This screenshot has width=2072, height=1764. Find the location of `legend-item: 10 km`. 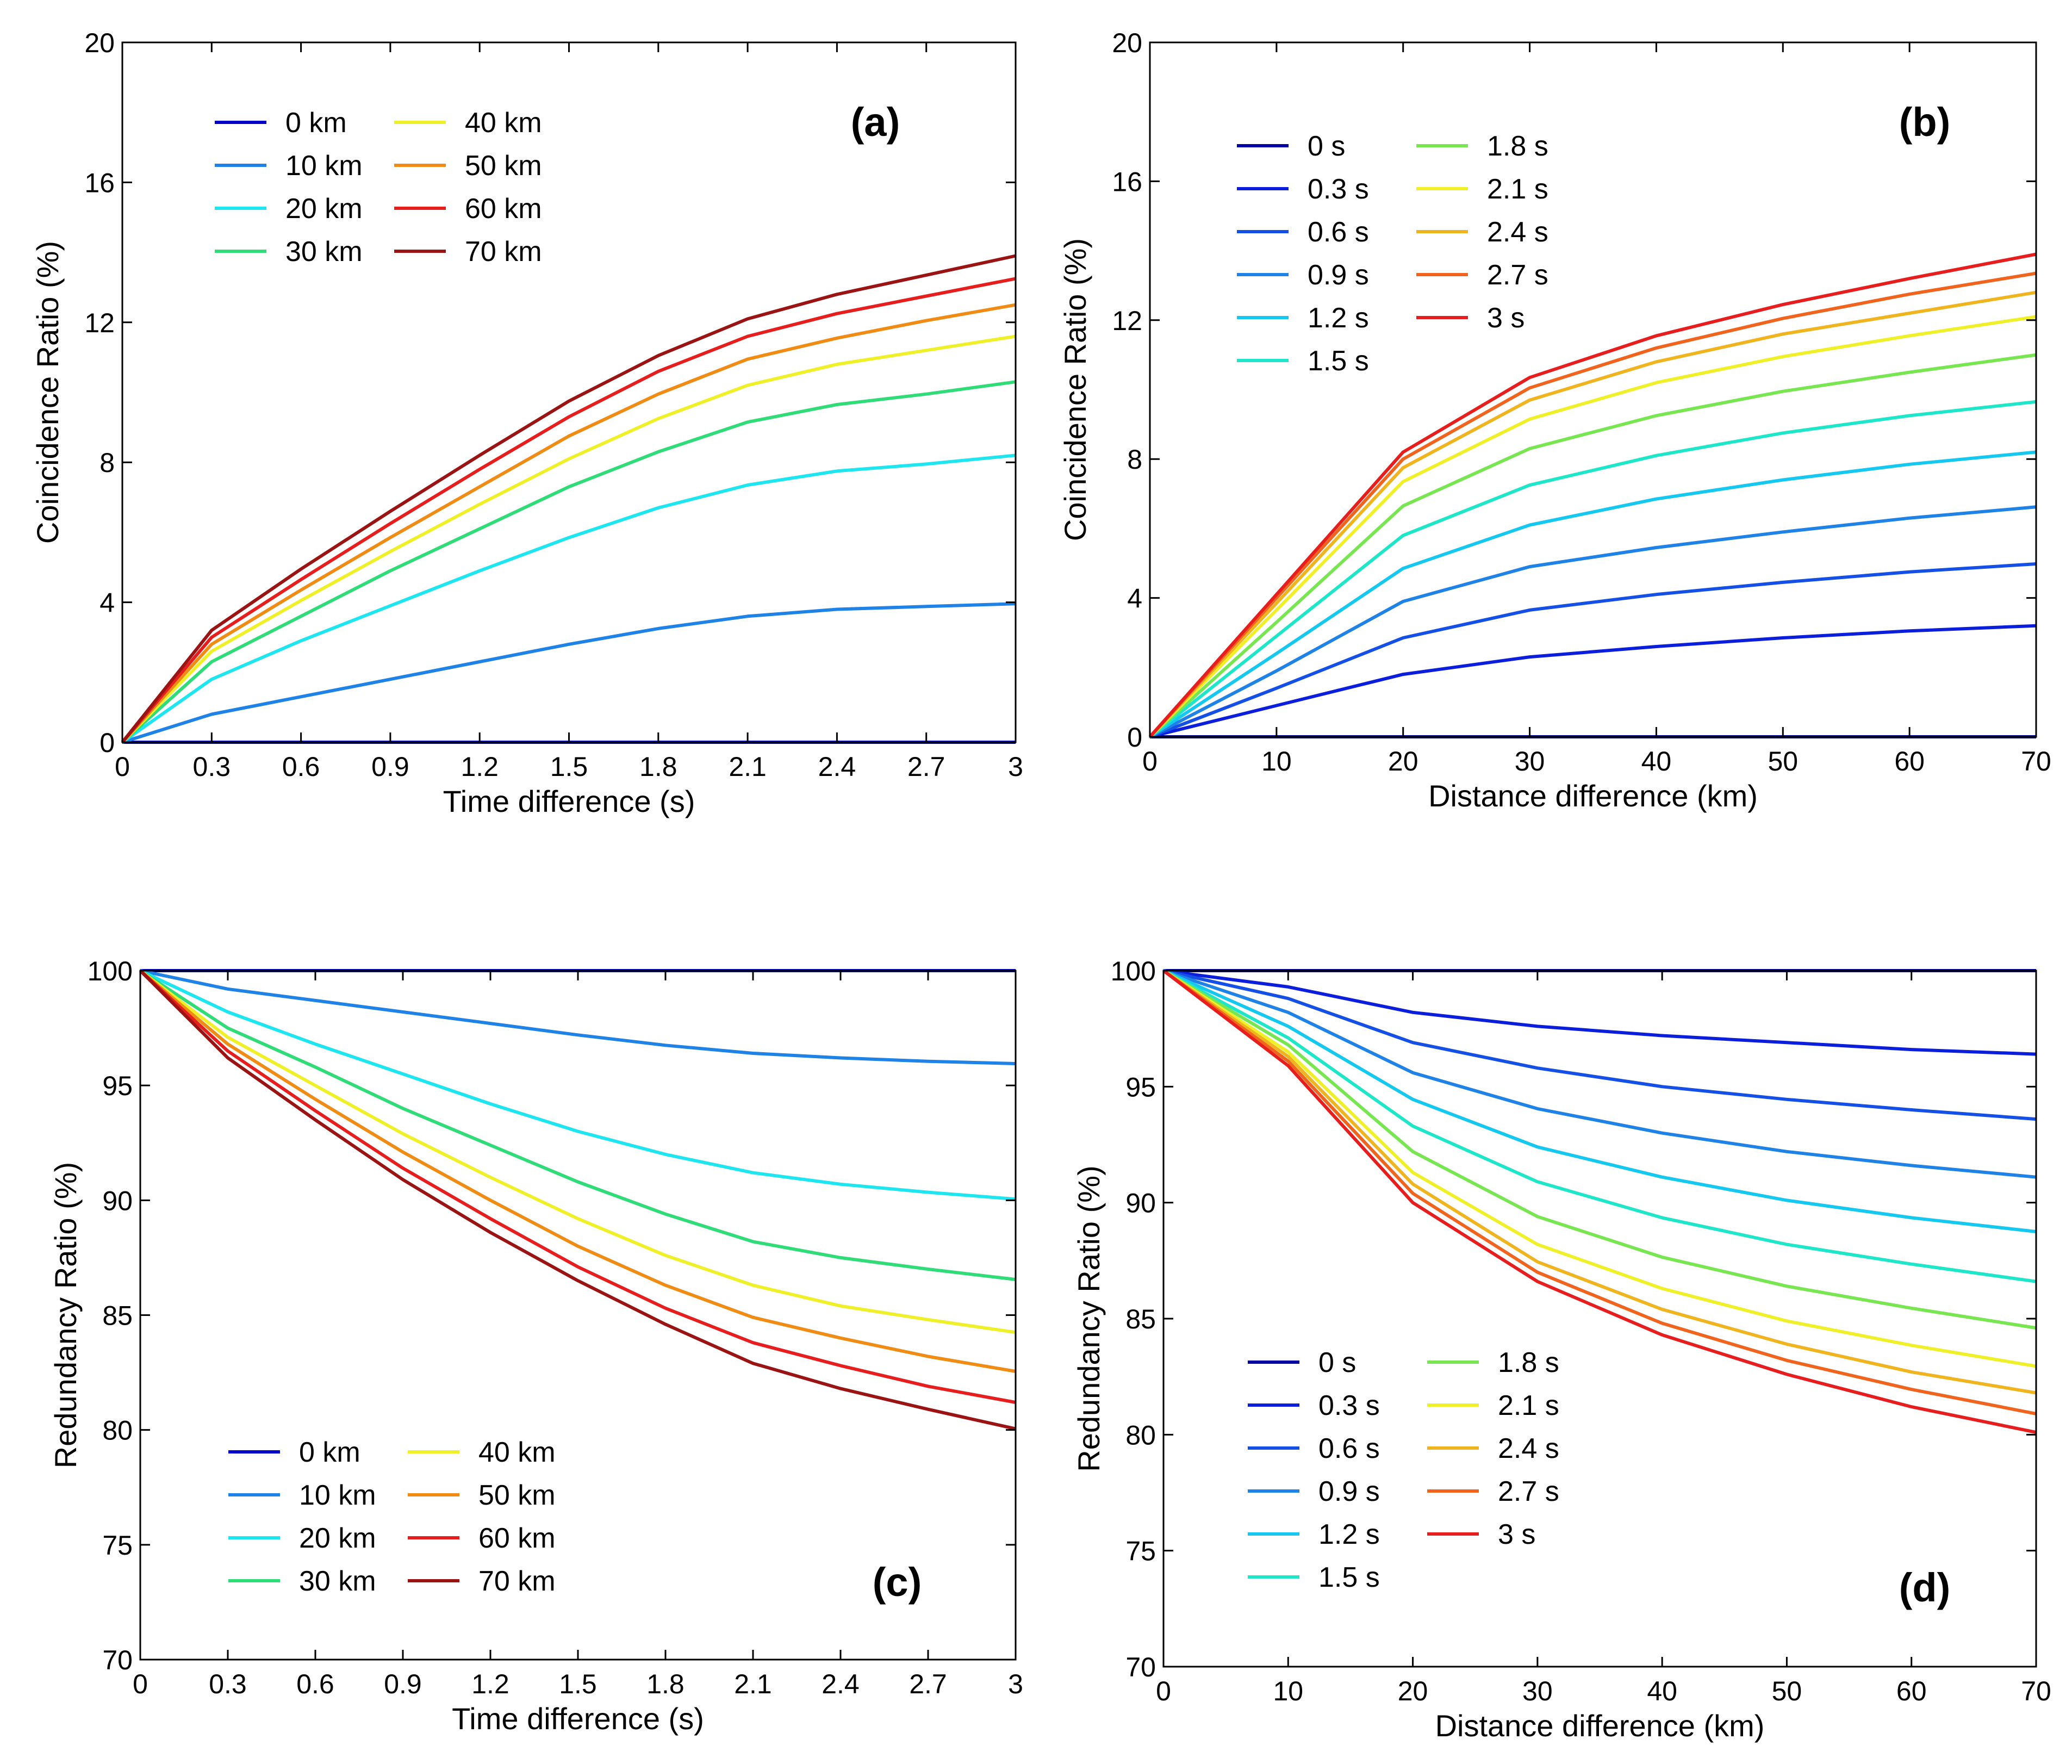

legend-item: 10 km is located at coordinates (289, 166).